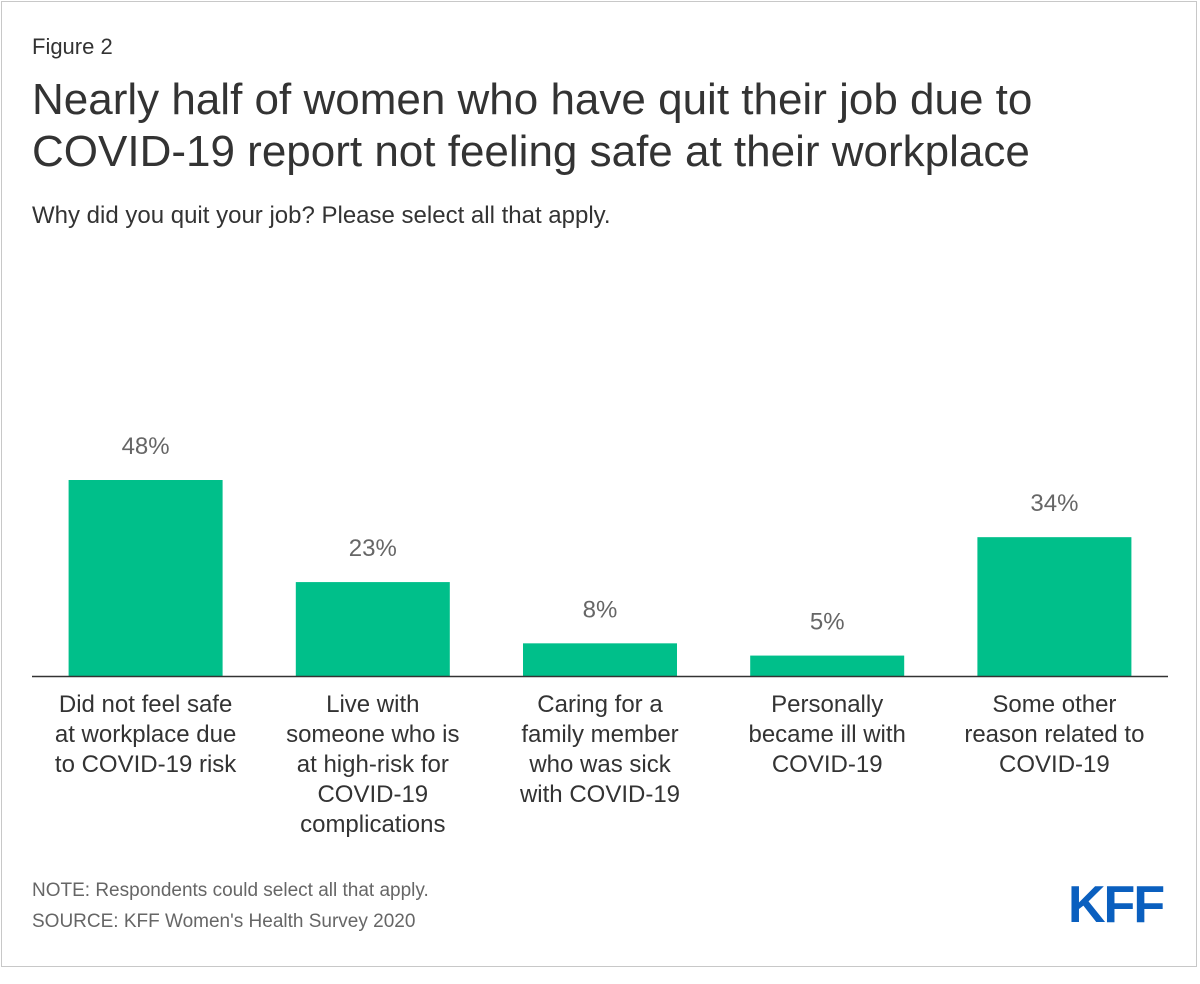 The width and height of the screenshot is (1200, 984). I want to click on category-label-line: became ill with, so click(826, 734).